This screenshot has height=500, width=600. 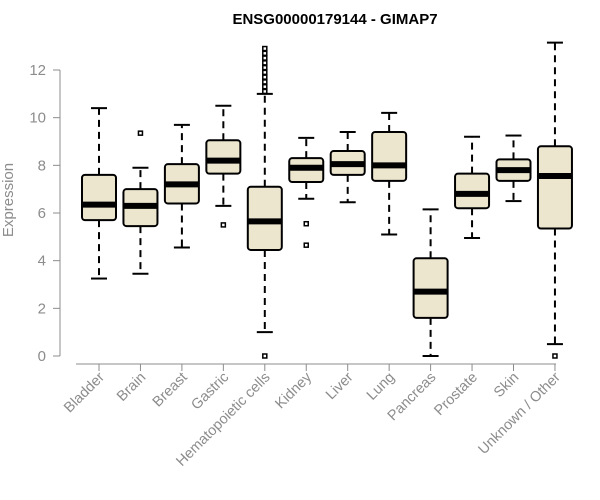 I want to click on y-tick-label: 10, so click(x=37, y=118).